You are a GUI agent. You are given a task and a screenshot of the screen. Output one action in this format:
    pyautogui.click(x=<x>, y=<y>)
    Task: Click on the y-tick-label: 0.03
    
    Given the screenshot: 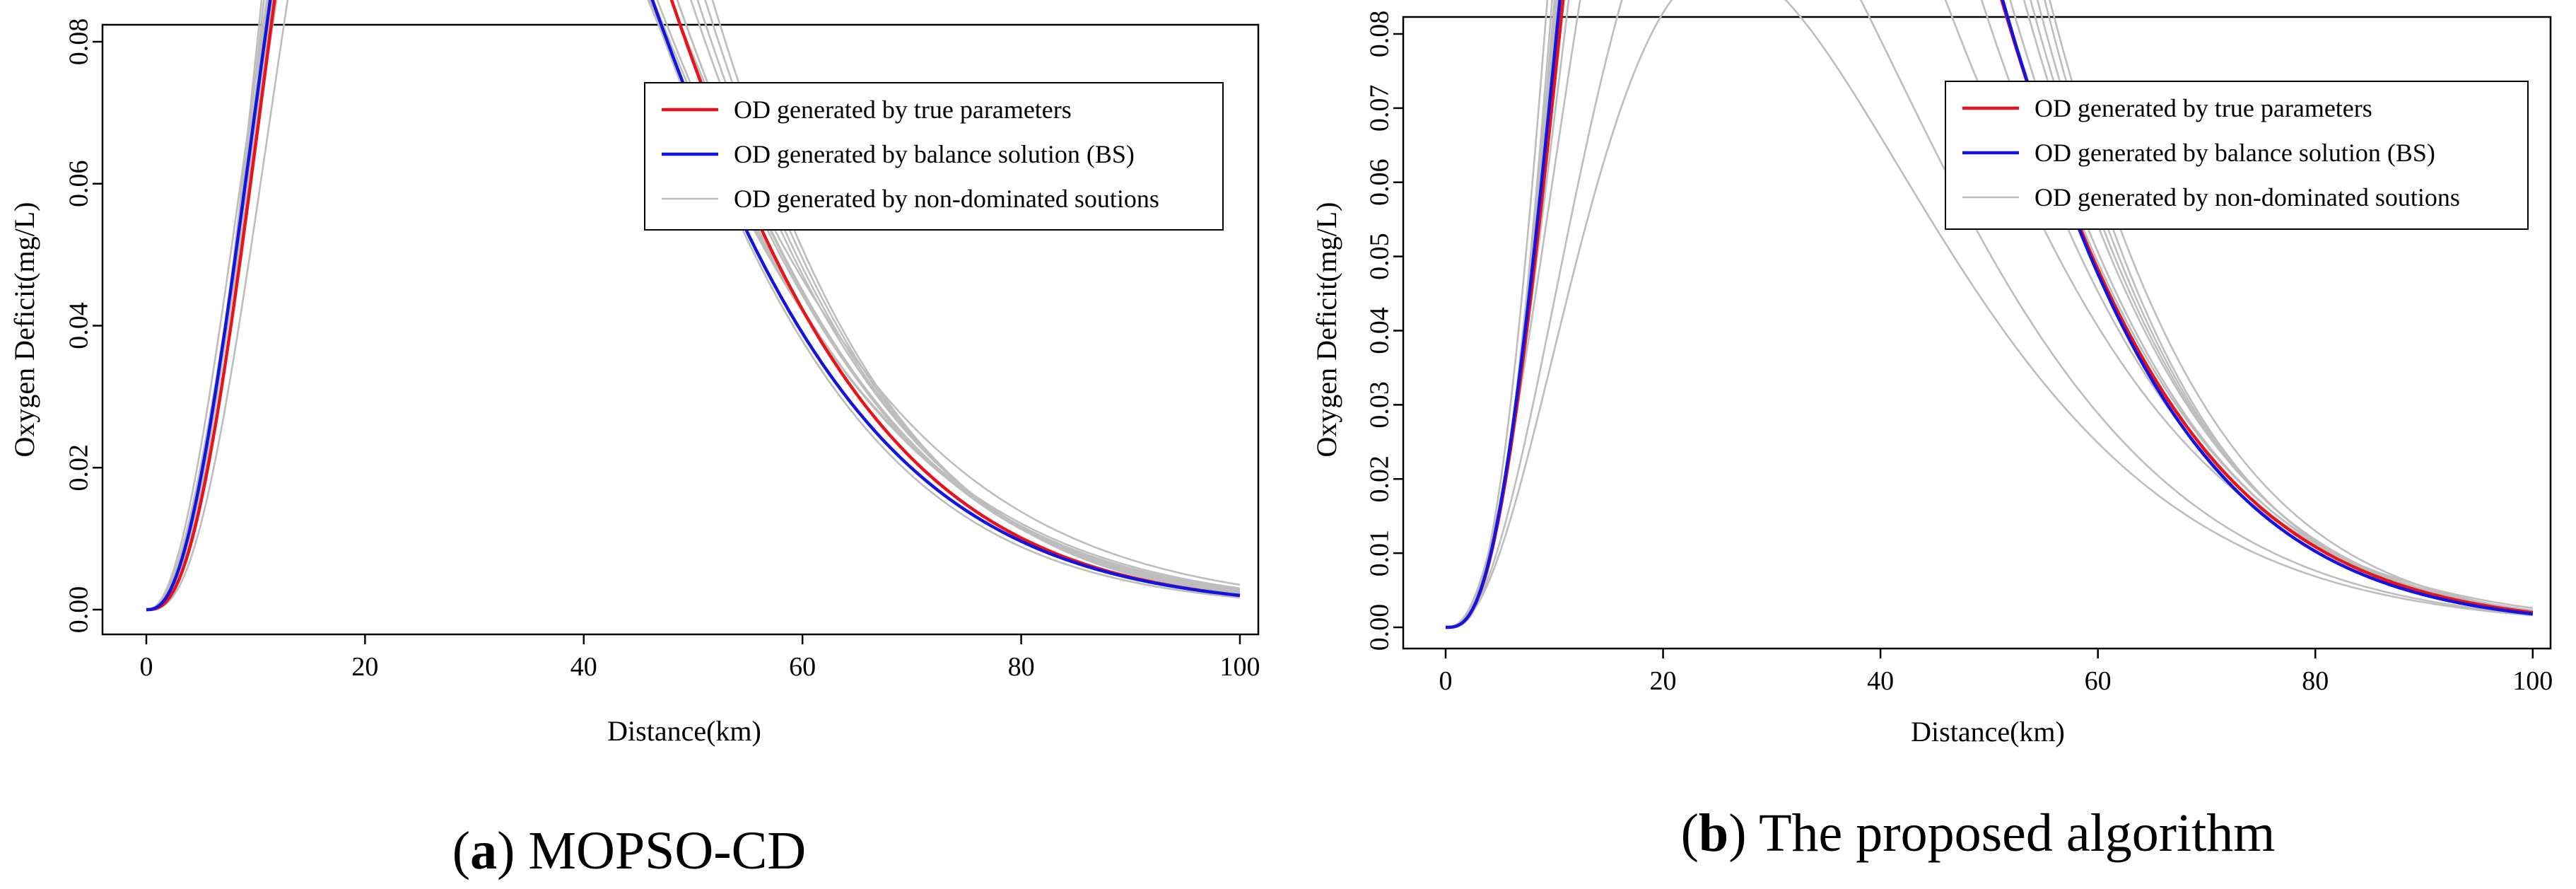 What is the action you would take?
    pyautogui.click(x=1380, y=405)
    